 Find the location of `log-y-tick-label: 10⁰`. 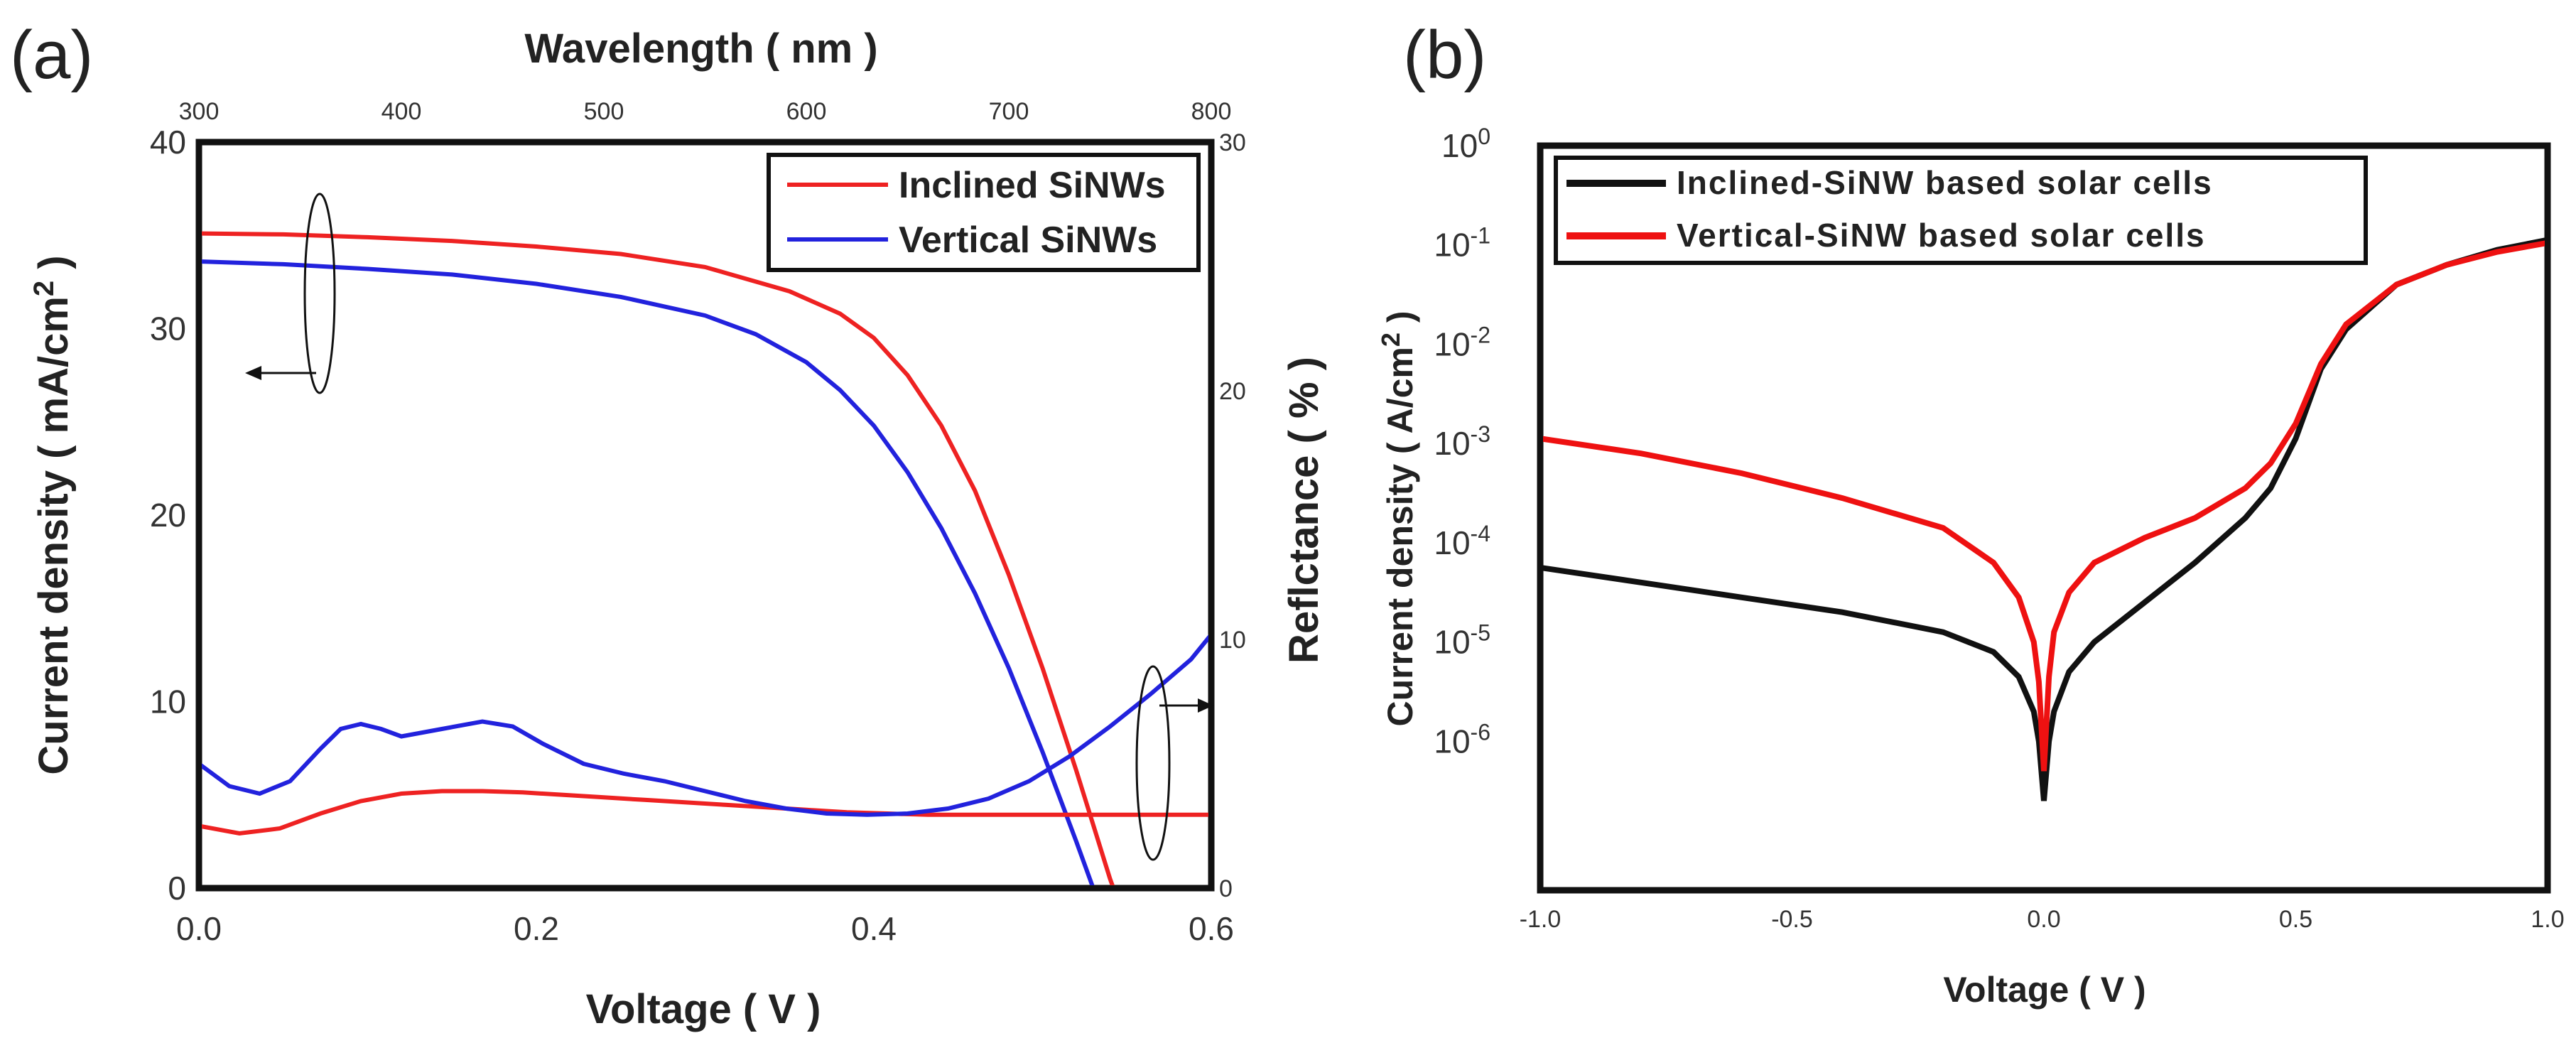

log-y-tick-label: 10⁰ is located at coordinates (1465, 144).